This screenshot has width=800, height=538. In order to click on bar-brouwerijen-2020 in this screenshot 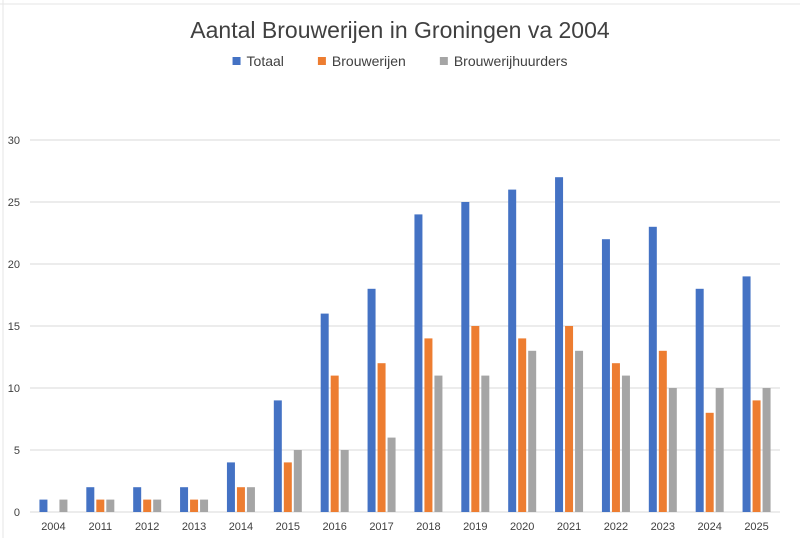, I will do `click(522, 425)`.